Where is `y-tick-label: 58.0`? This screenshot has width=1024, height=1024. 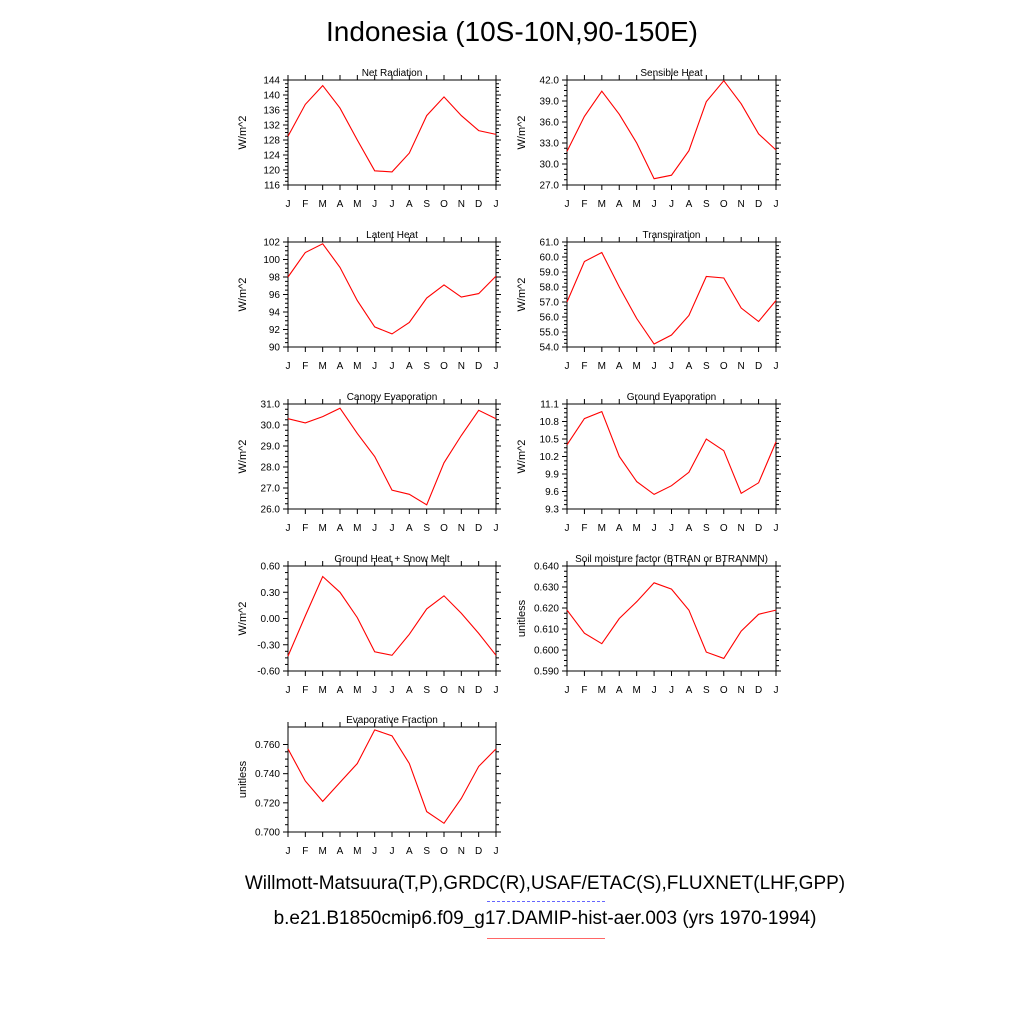
y-tick-label: 58.0 is located at coordinates (550, 288).